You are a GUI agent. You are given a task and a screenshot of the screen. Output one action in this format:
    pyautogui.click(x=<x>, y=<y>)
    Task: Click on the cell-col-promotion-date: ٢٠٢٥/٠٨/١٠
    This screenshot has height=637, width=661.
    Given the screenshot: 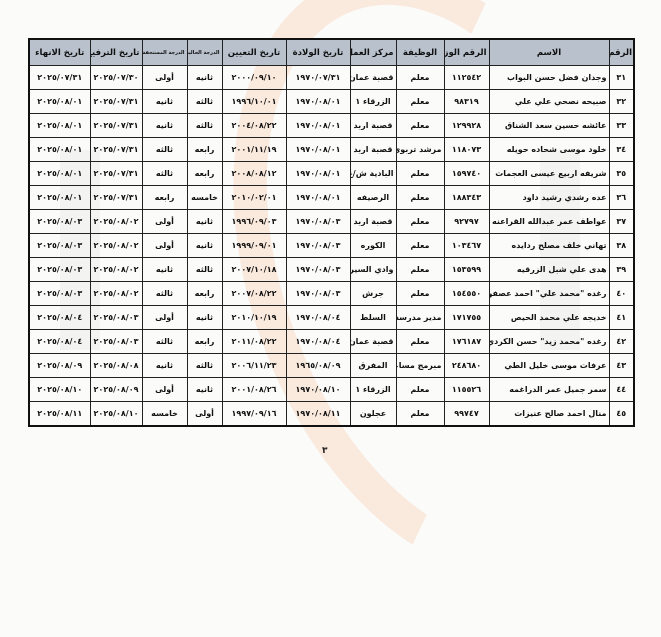 What is the action you would take?
    pyautogui.click(x=116, y=414)
    